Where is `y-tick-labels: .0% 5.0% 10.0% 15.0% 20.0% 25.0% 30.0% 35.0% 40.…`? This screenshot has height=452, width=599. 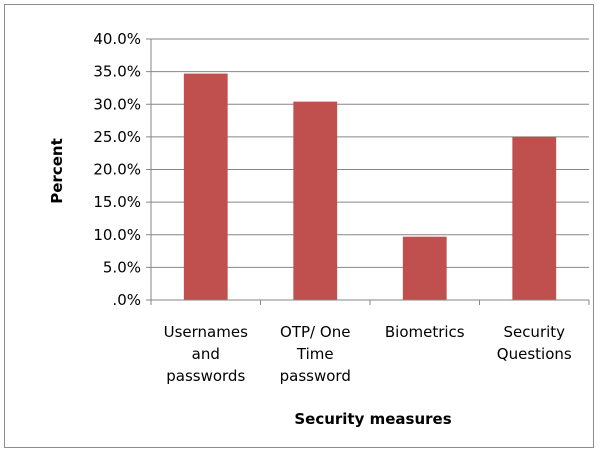
y-tick-labels: .0% 5.0% 10.0% 15.0% 20.0% 25.0% 30.0% 35.0% 40.… is located at coordinates (117, 169).